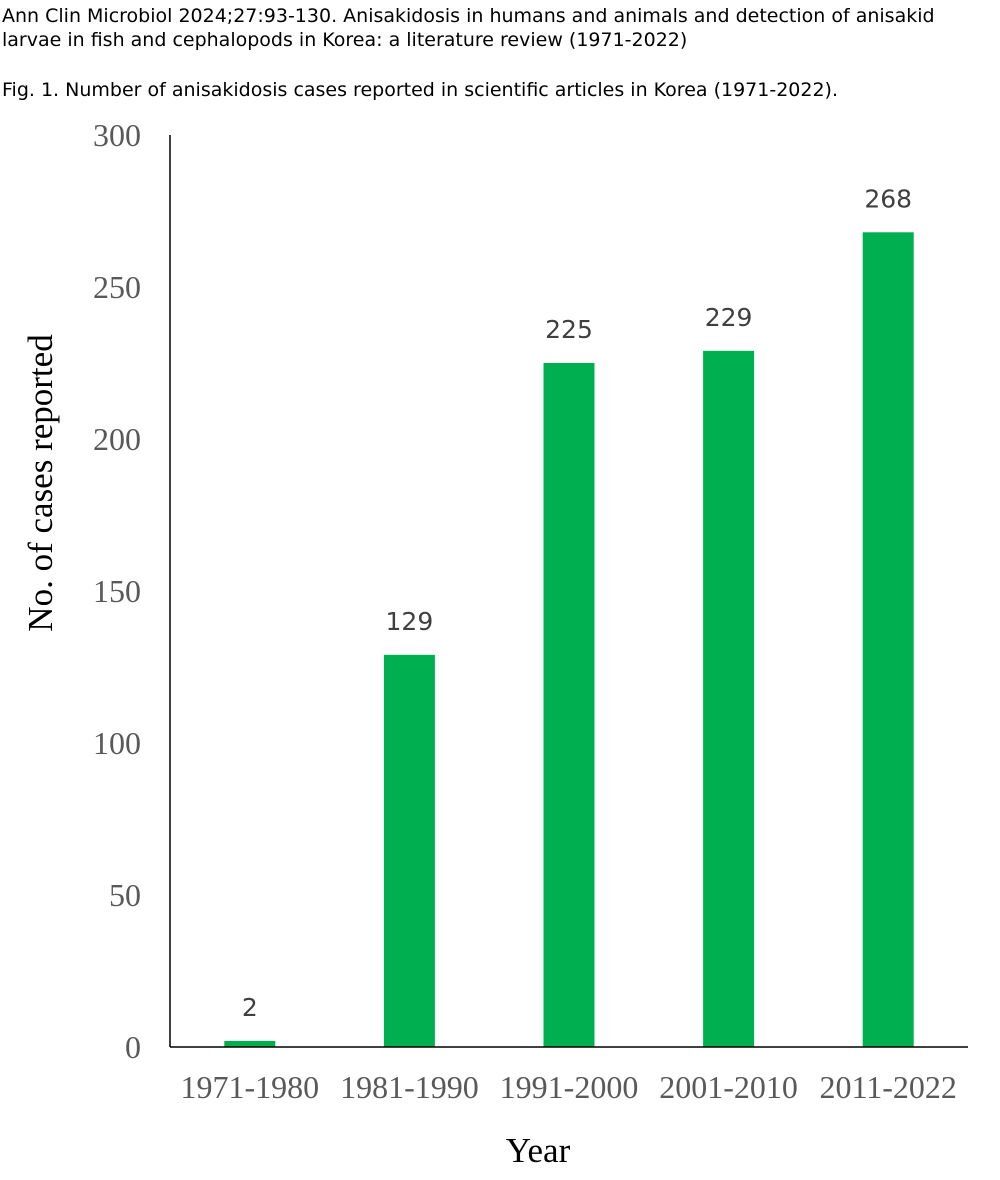  What do you see at coordinates (409, 1087) in the screenshot?
I see `x-tick-label: 1981-1990` at bounding box center [409, 1087].